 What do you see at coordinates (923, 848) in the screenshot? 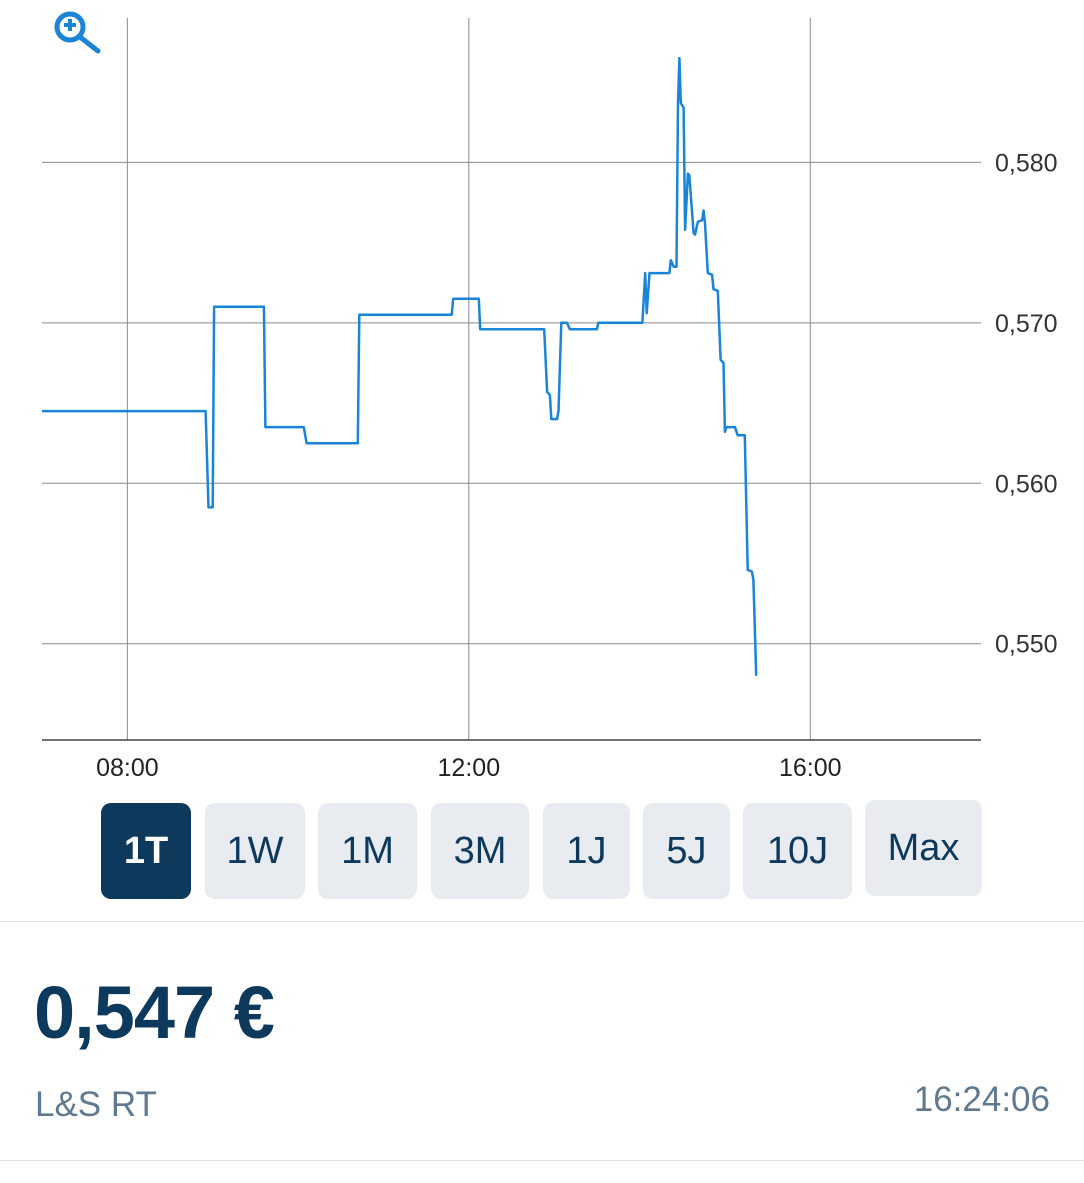
I see `range-button-max: Max` at bounding box center [923, 848].